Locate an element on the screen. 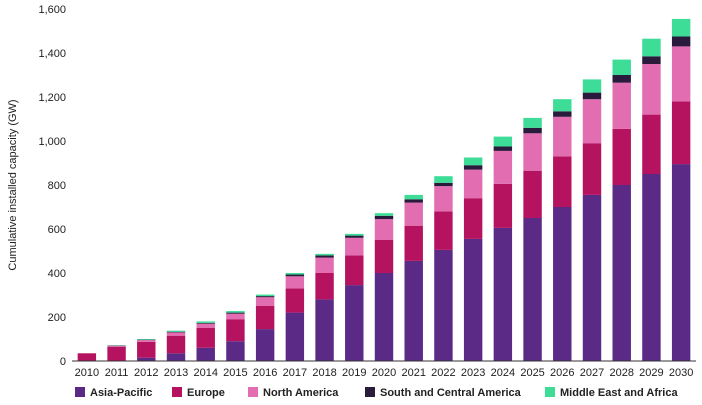  x-tick-label: 2012 is located at coordinates (146, 373).